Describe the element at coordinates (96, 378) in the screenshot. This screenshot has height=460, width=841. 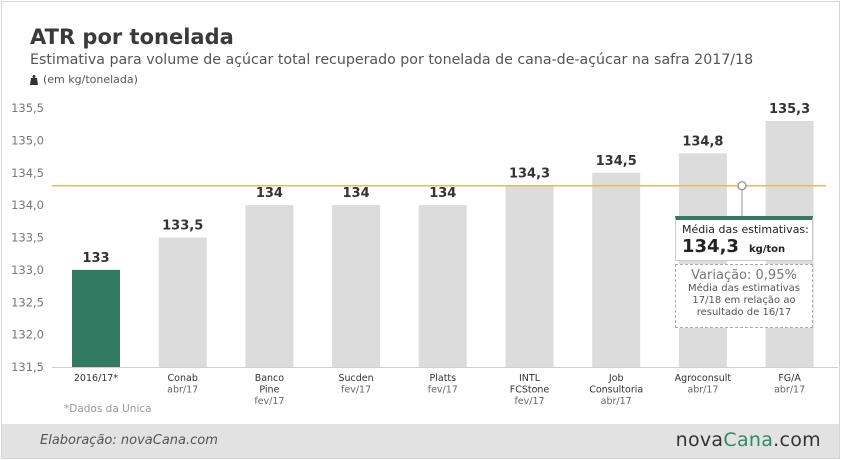
I see `x-category-label: 2016/17*` at that location.